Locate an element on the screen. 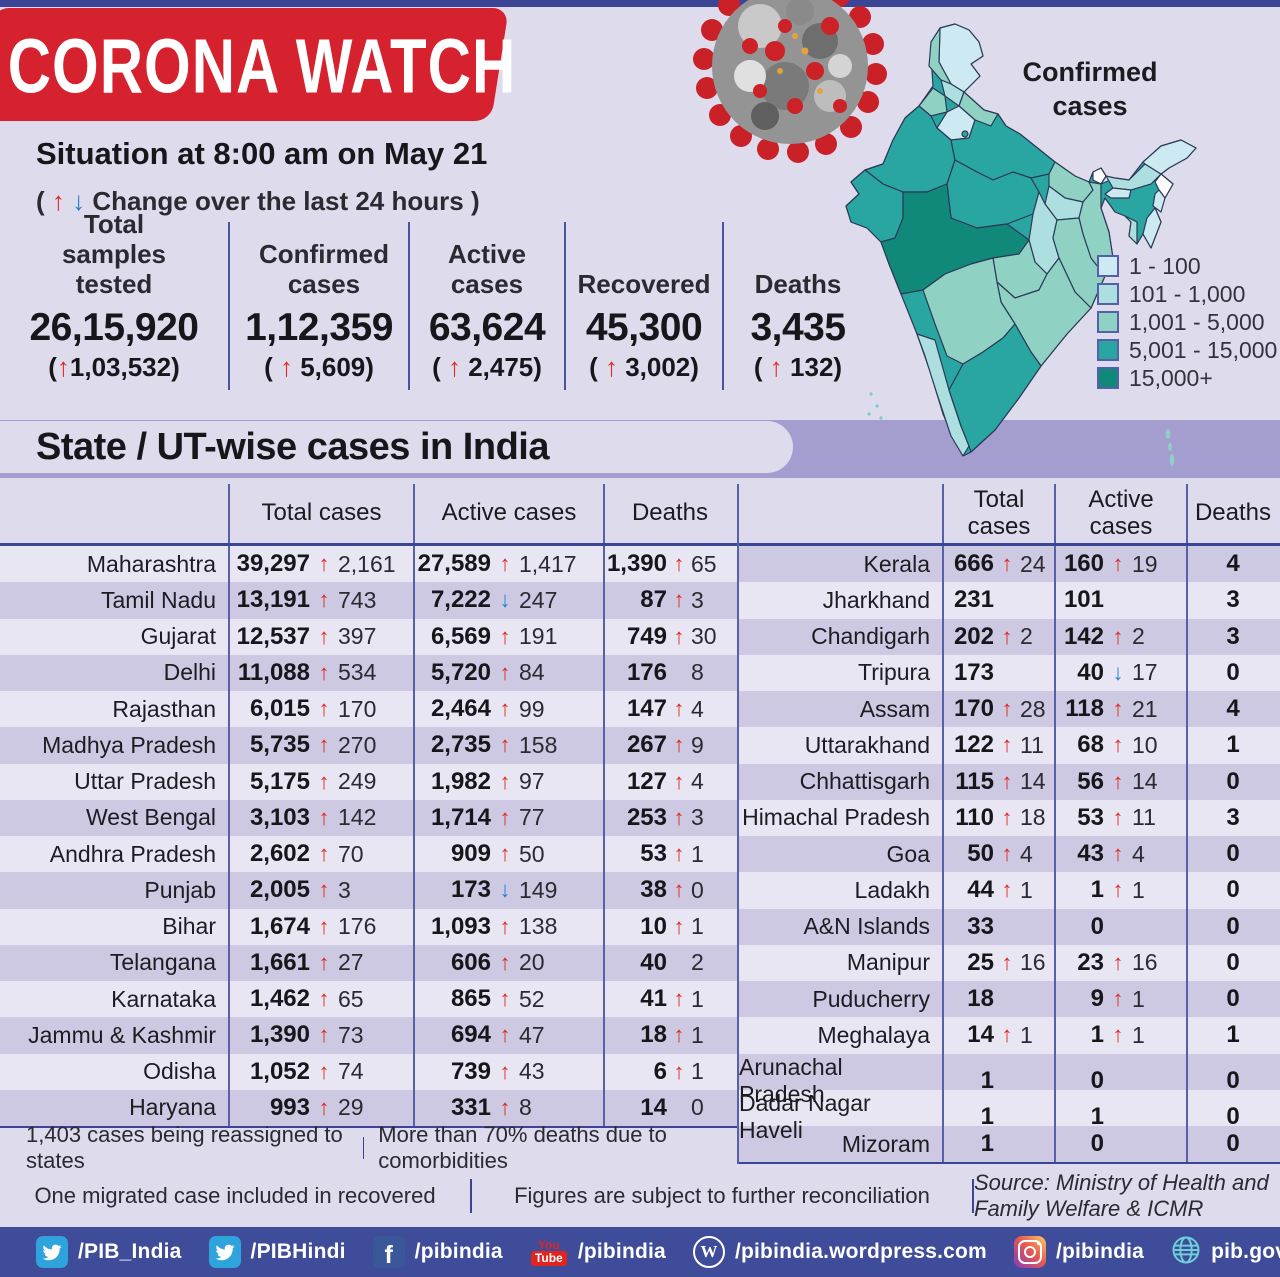 Image resolution: width=1280 pixels, height=1277 pixels. deaths-cell: 18 ↑ 1 is located at coordinates (669, 1035).